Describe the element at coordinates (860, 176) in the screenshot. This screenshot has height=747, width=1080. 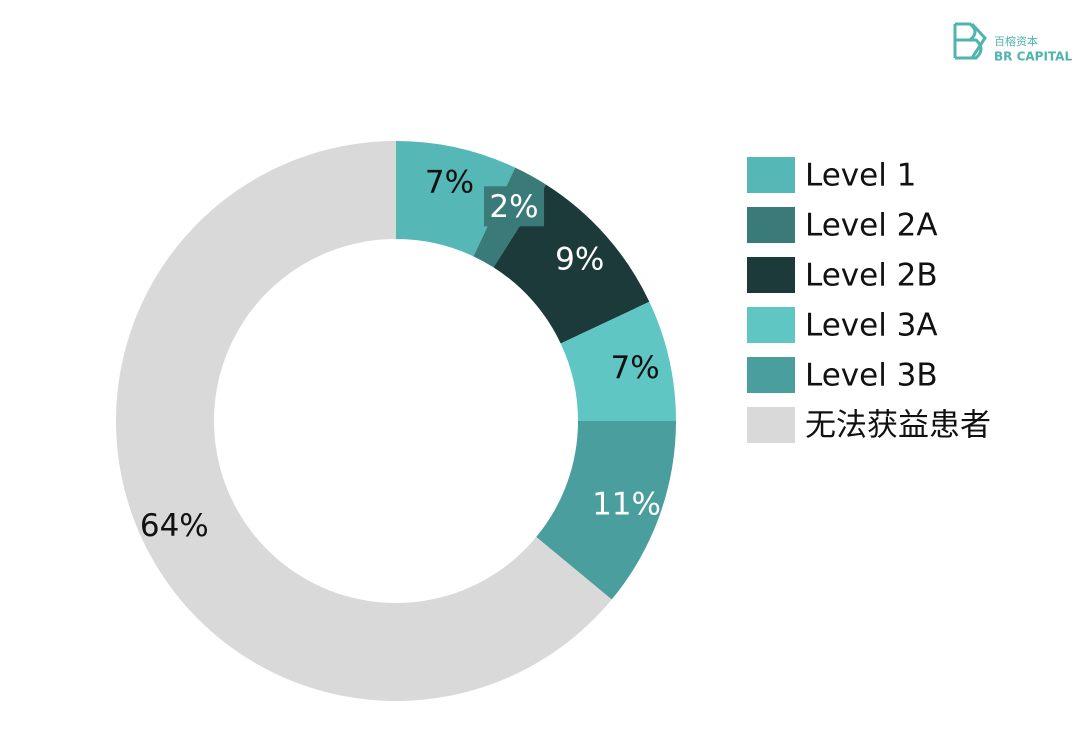
I see `legend-label: Level 1` at that location.